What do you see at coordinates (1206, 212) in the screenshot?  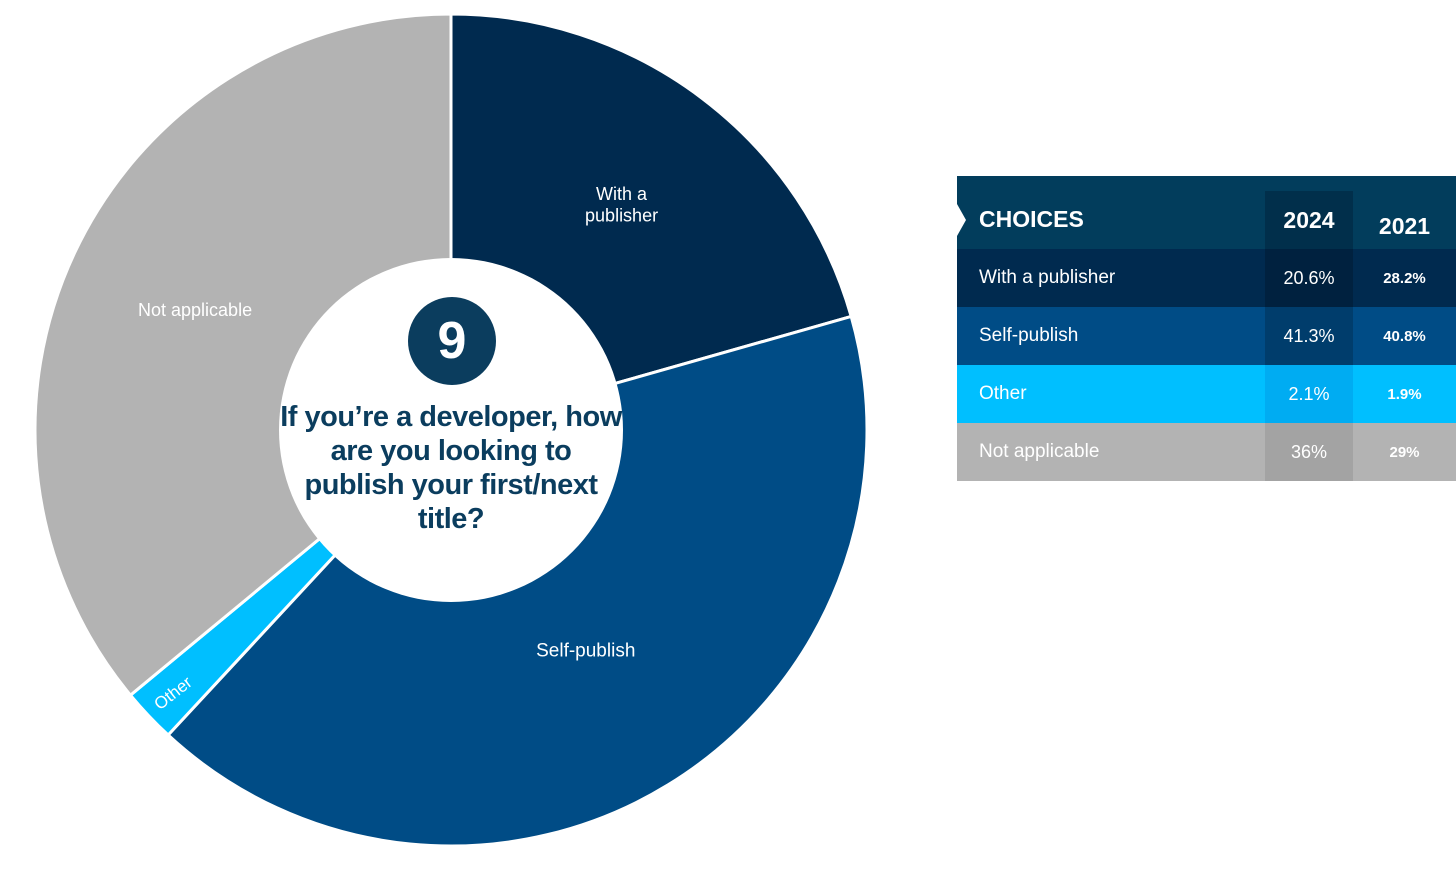 I see `table-header-row: CHOICES 2024 2021` at bounding box center [1206, 212].